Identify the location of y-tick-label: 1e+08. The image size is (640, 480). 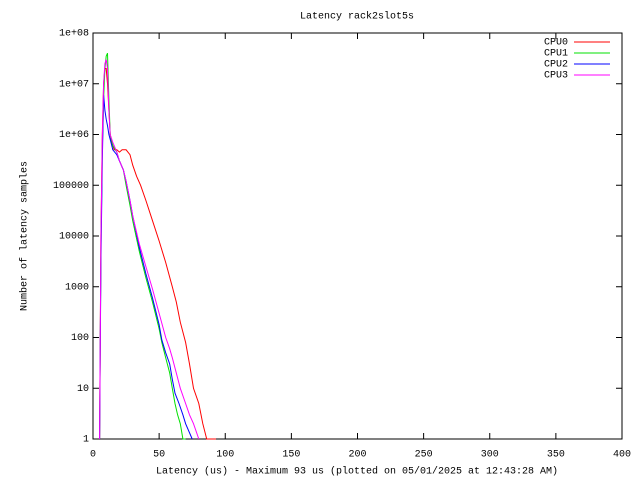
(74, 34).